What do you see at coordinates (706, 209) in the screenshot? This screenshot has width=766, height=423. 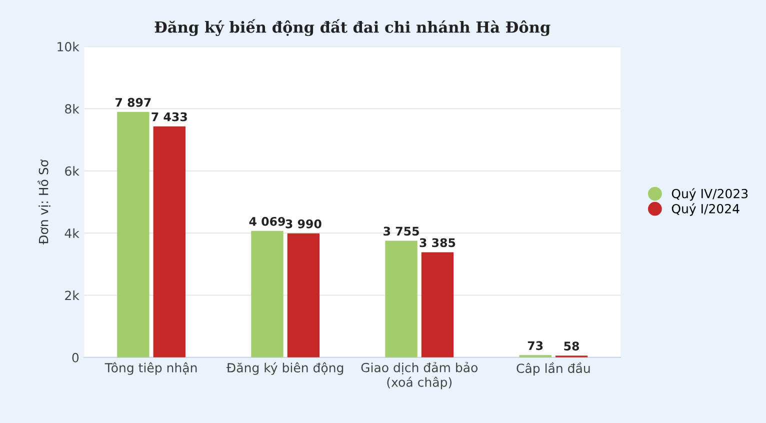 I see `legend-label: Quý I/2024` at bounding box center [706, 209].